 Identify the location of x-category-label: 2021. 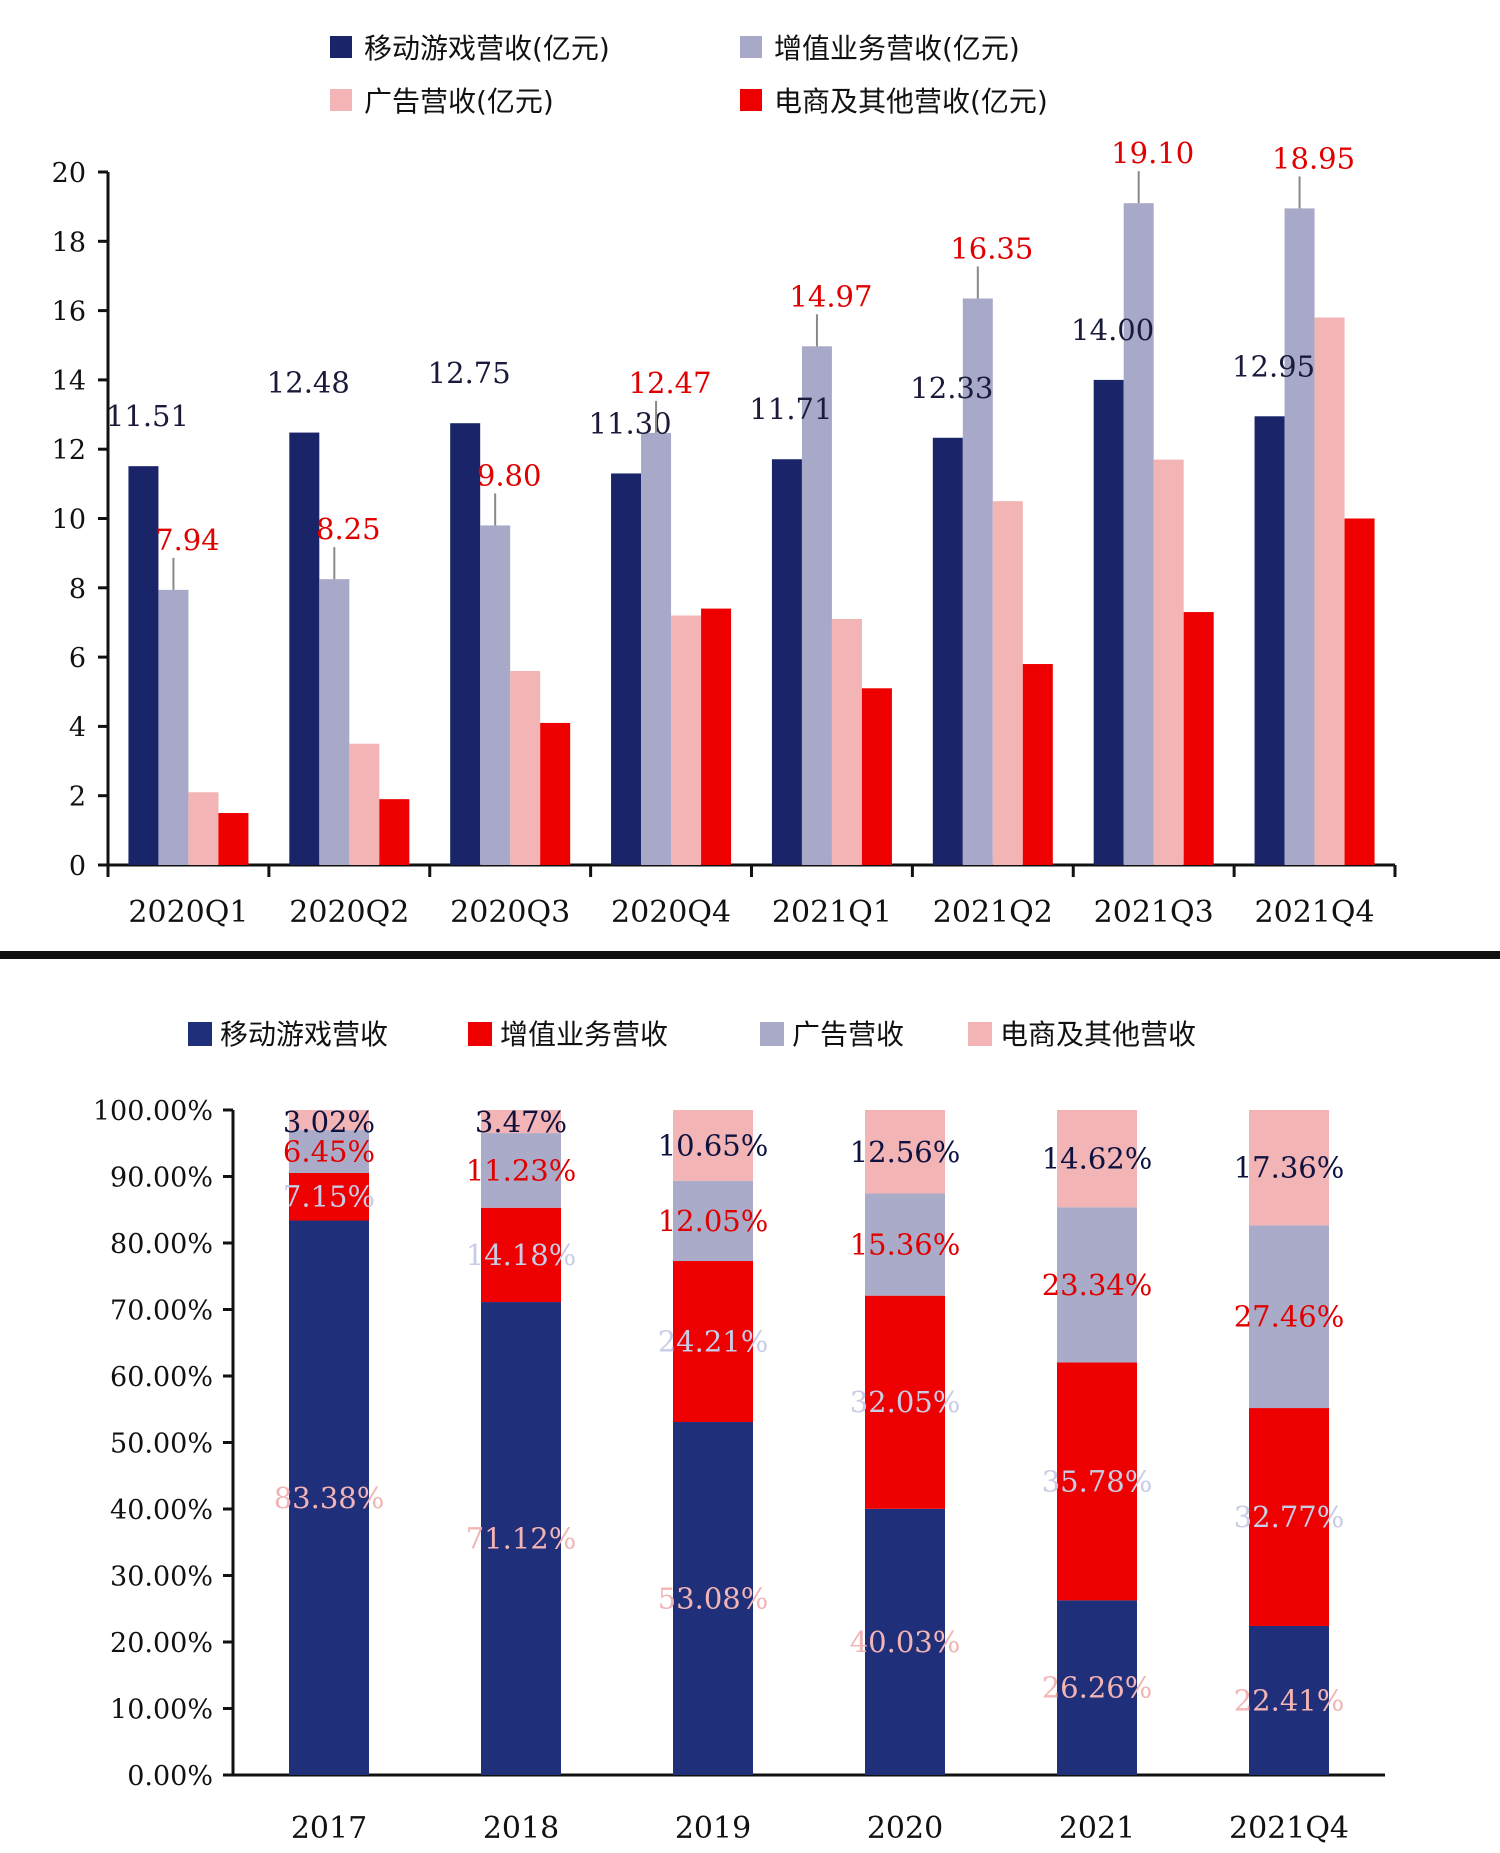
(1097, 1828).